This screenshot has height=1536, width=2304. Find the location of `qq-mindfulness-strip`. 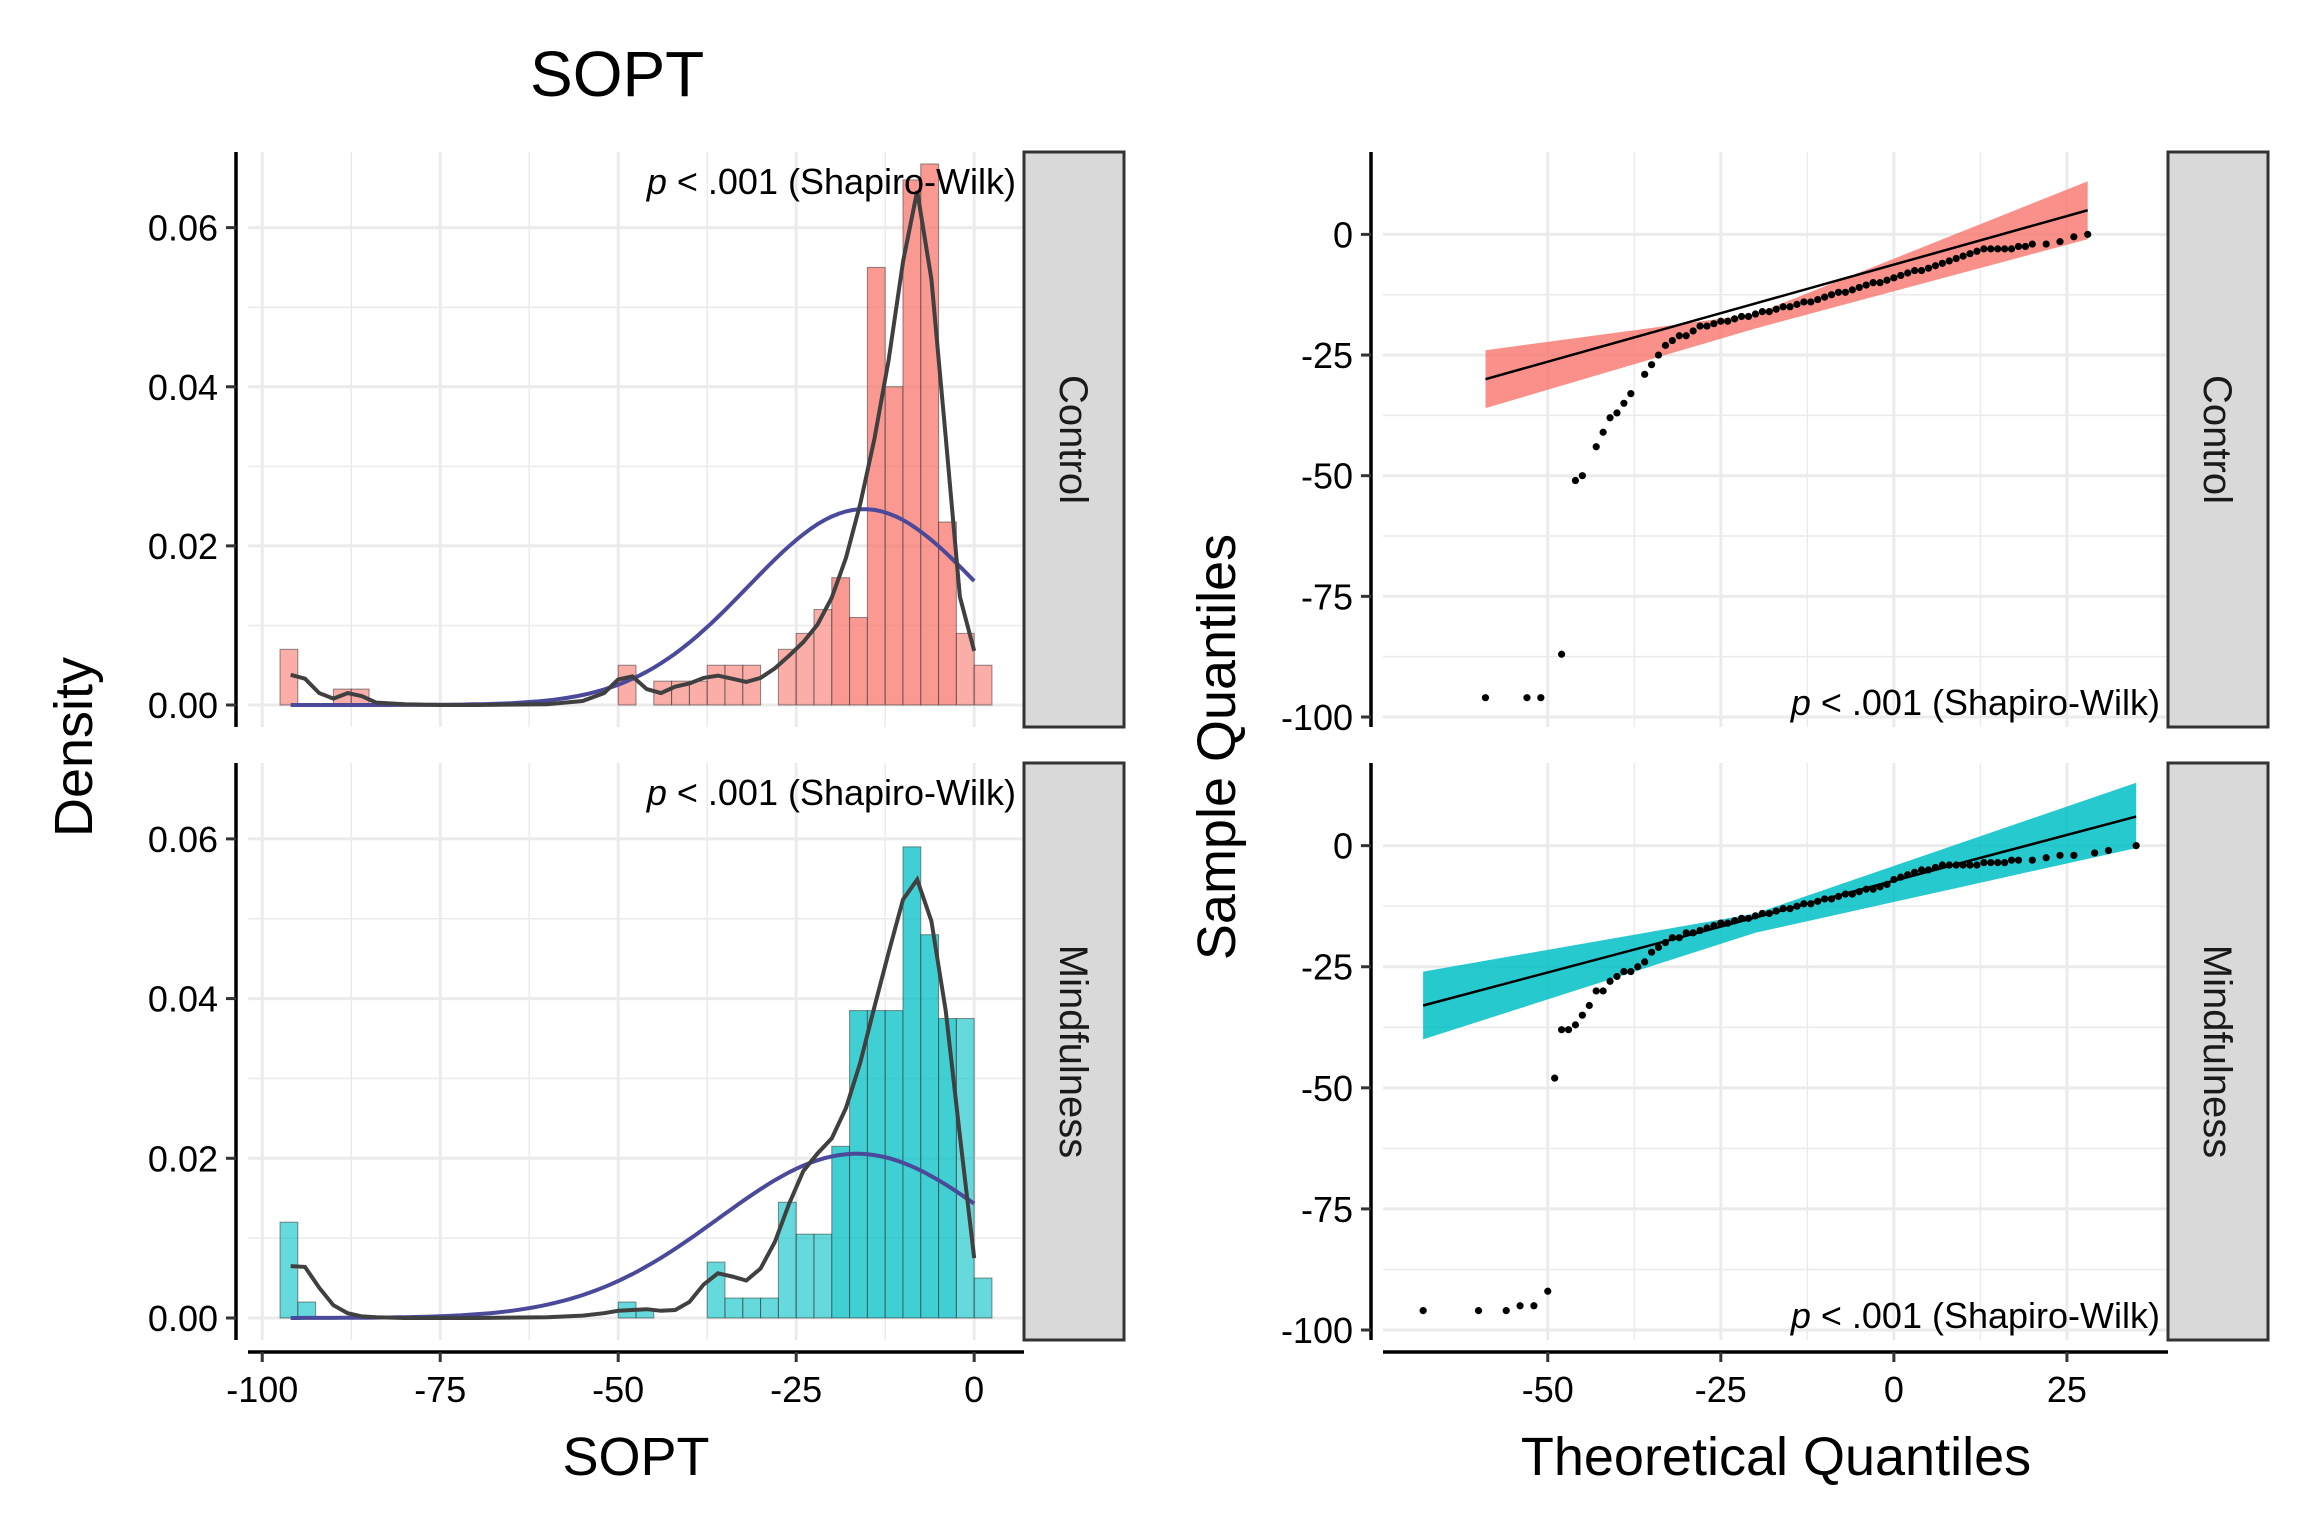

qq-mindfulness-strip is located at coordinates (2218, 1051).